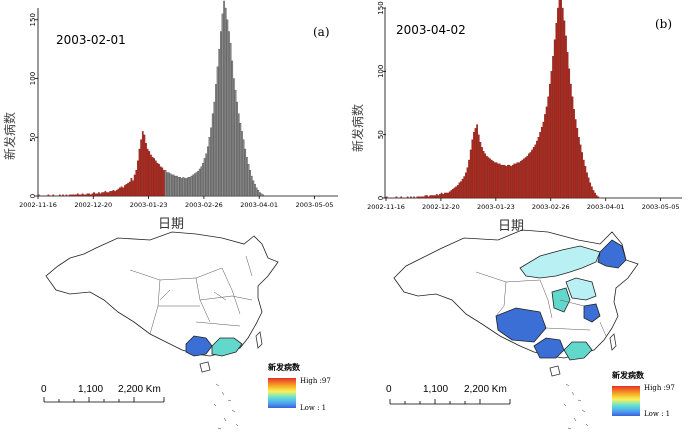 This screenshot has height=436, width=688. I want to click on y-tick-label: 0, so click(381, 198).